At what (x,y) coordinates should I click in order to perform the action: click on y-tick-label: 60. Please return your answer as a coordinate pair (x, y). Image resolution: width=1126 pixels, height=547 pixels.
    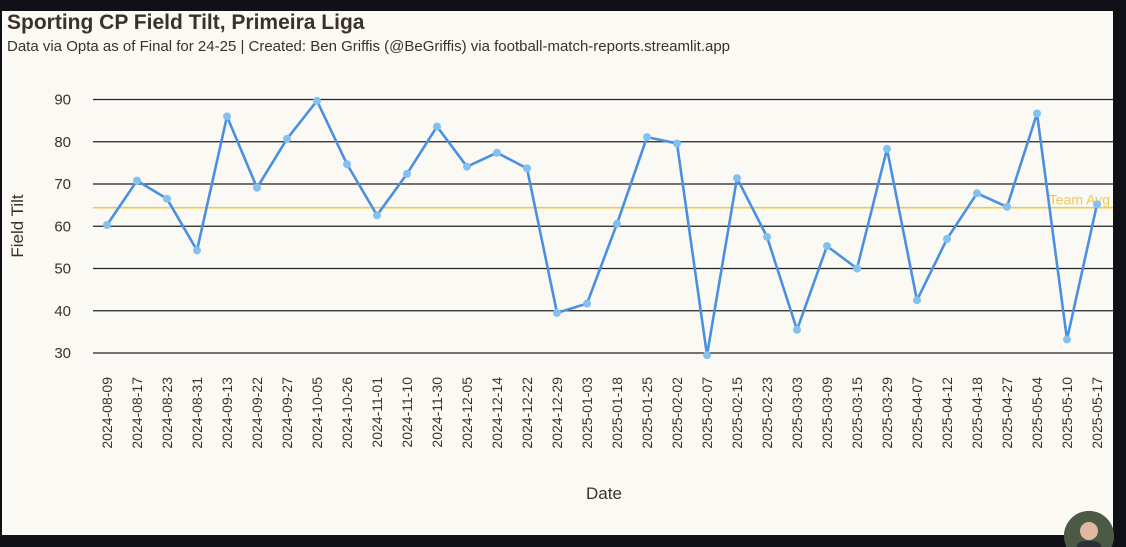
    Looking at the image, I should click on (62, 226).